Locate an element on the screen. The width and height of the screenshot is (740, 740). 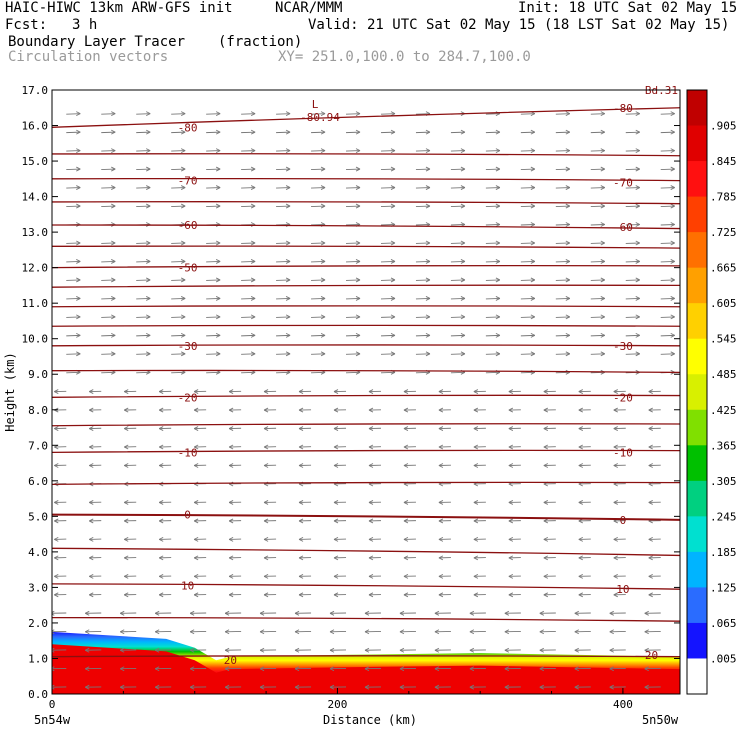
colorbar-label: .125 is located at coordinates (723, 587).